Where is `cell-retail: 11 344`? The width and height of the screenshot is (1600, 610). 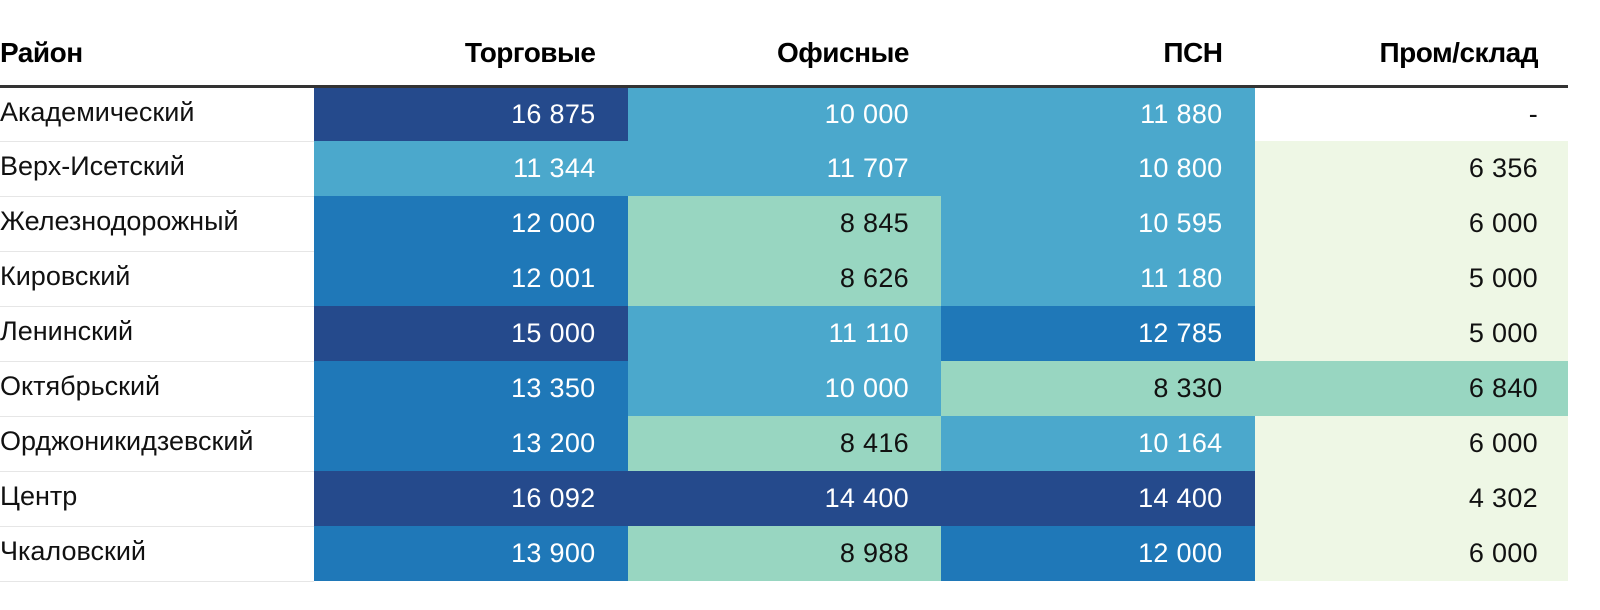 cell-retail: 11 344 is located at coordinates (471, 168).